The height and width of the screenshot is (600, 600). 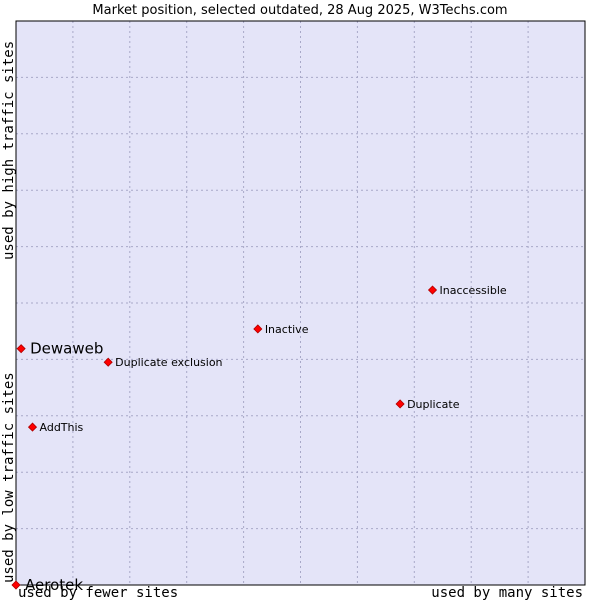 I want to click on point-label-aerotek: Aerotek, so click(x=54, y=585).